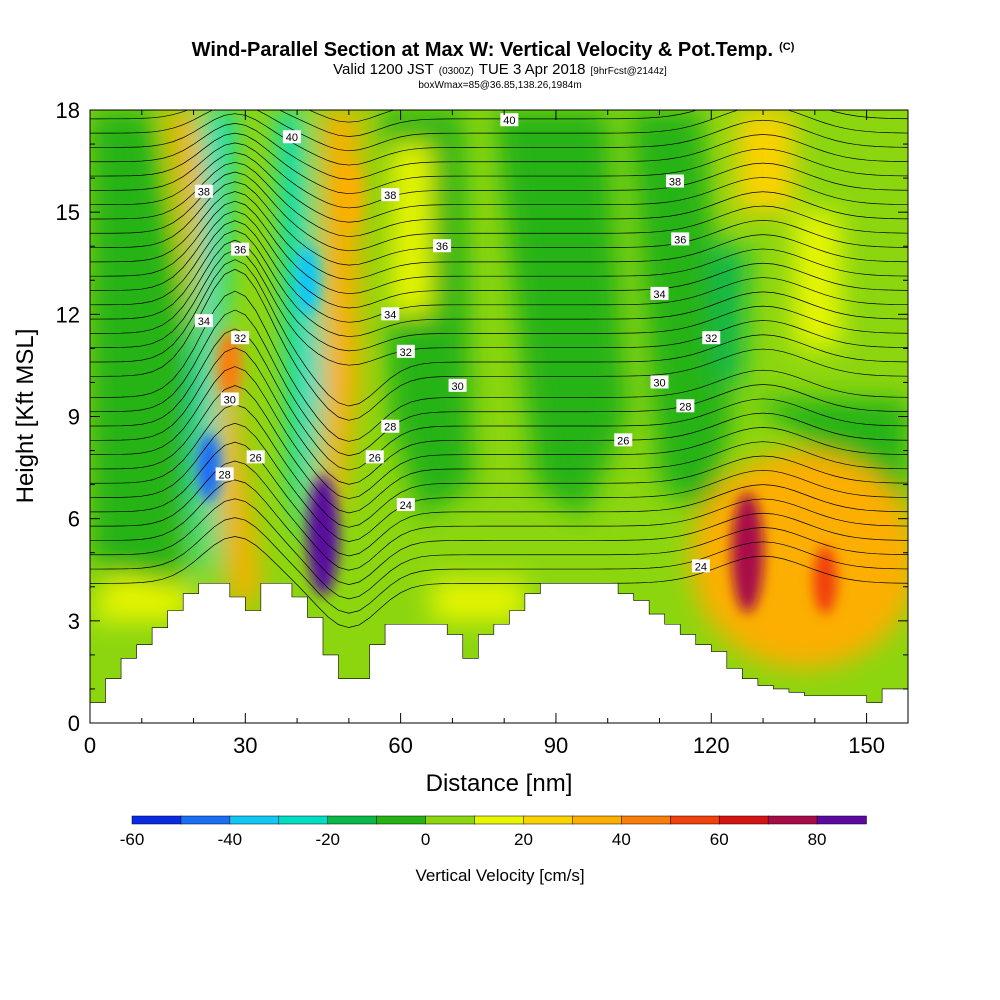 The image size is (1000, 1000). I want to click on theta-label-32-1: 32, so click(405, 351).